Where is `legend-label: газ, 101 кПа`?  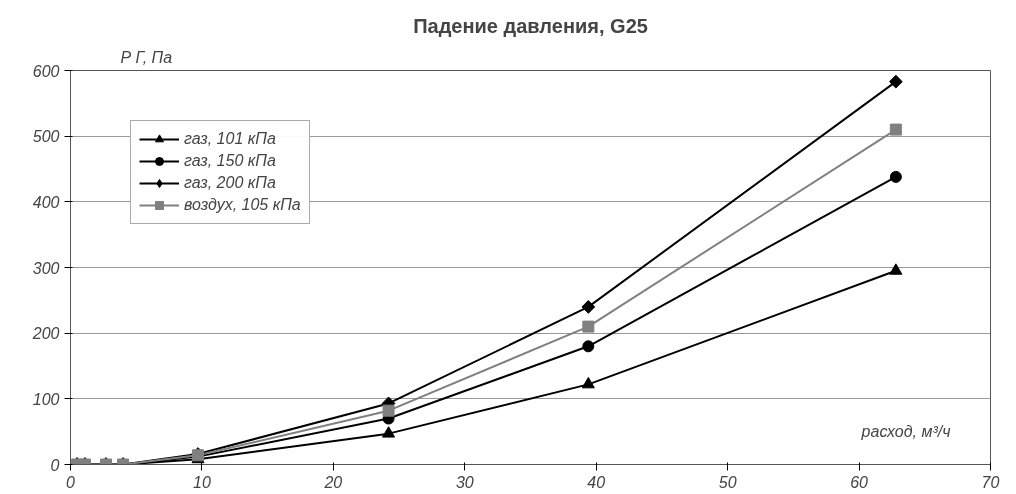
legend-label: газ, 101 кПа is located at coordinates (230, 139).